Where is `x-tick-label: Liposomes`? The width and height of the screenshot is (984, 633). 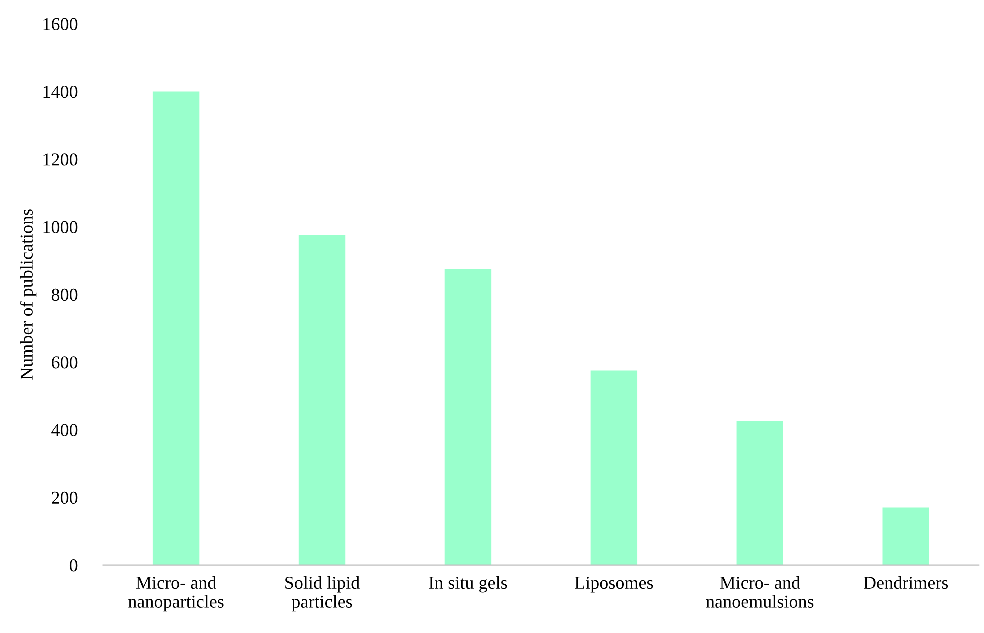 x-tick-label: Liposomes is located at coordinates (614, 584).